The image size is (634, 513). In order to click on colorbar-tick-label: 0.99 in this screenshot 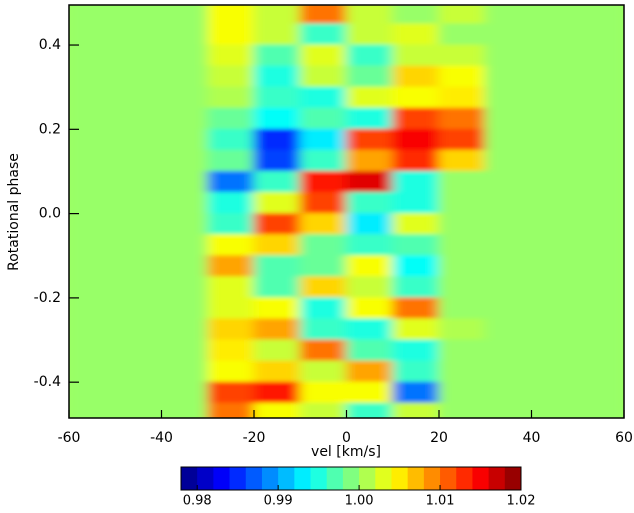, I will do `click(278, 501)`.